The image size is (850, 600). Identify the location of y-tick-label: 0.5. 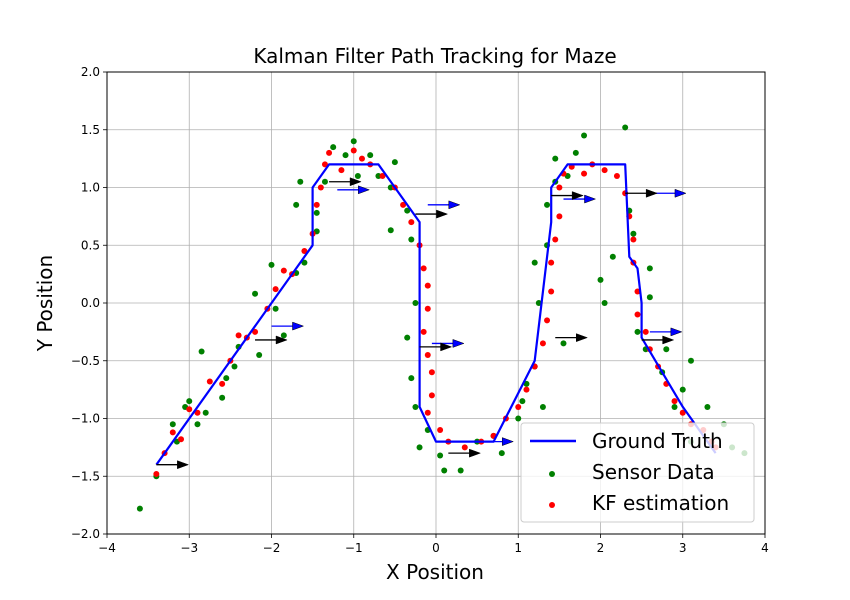
(90, 245).